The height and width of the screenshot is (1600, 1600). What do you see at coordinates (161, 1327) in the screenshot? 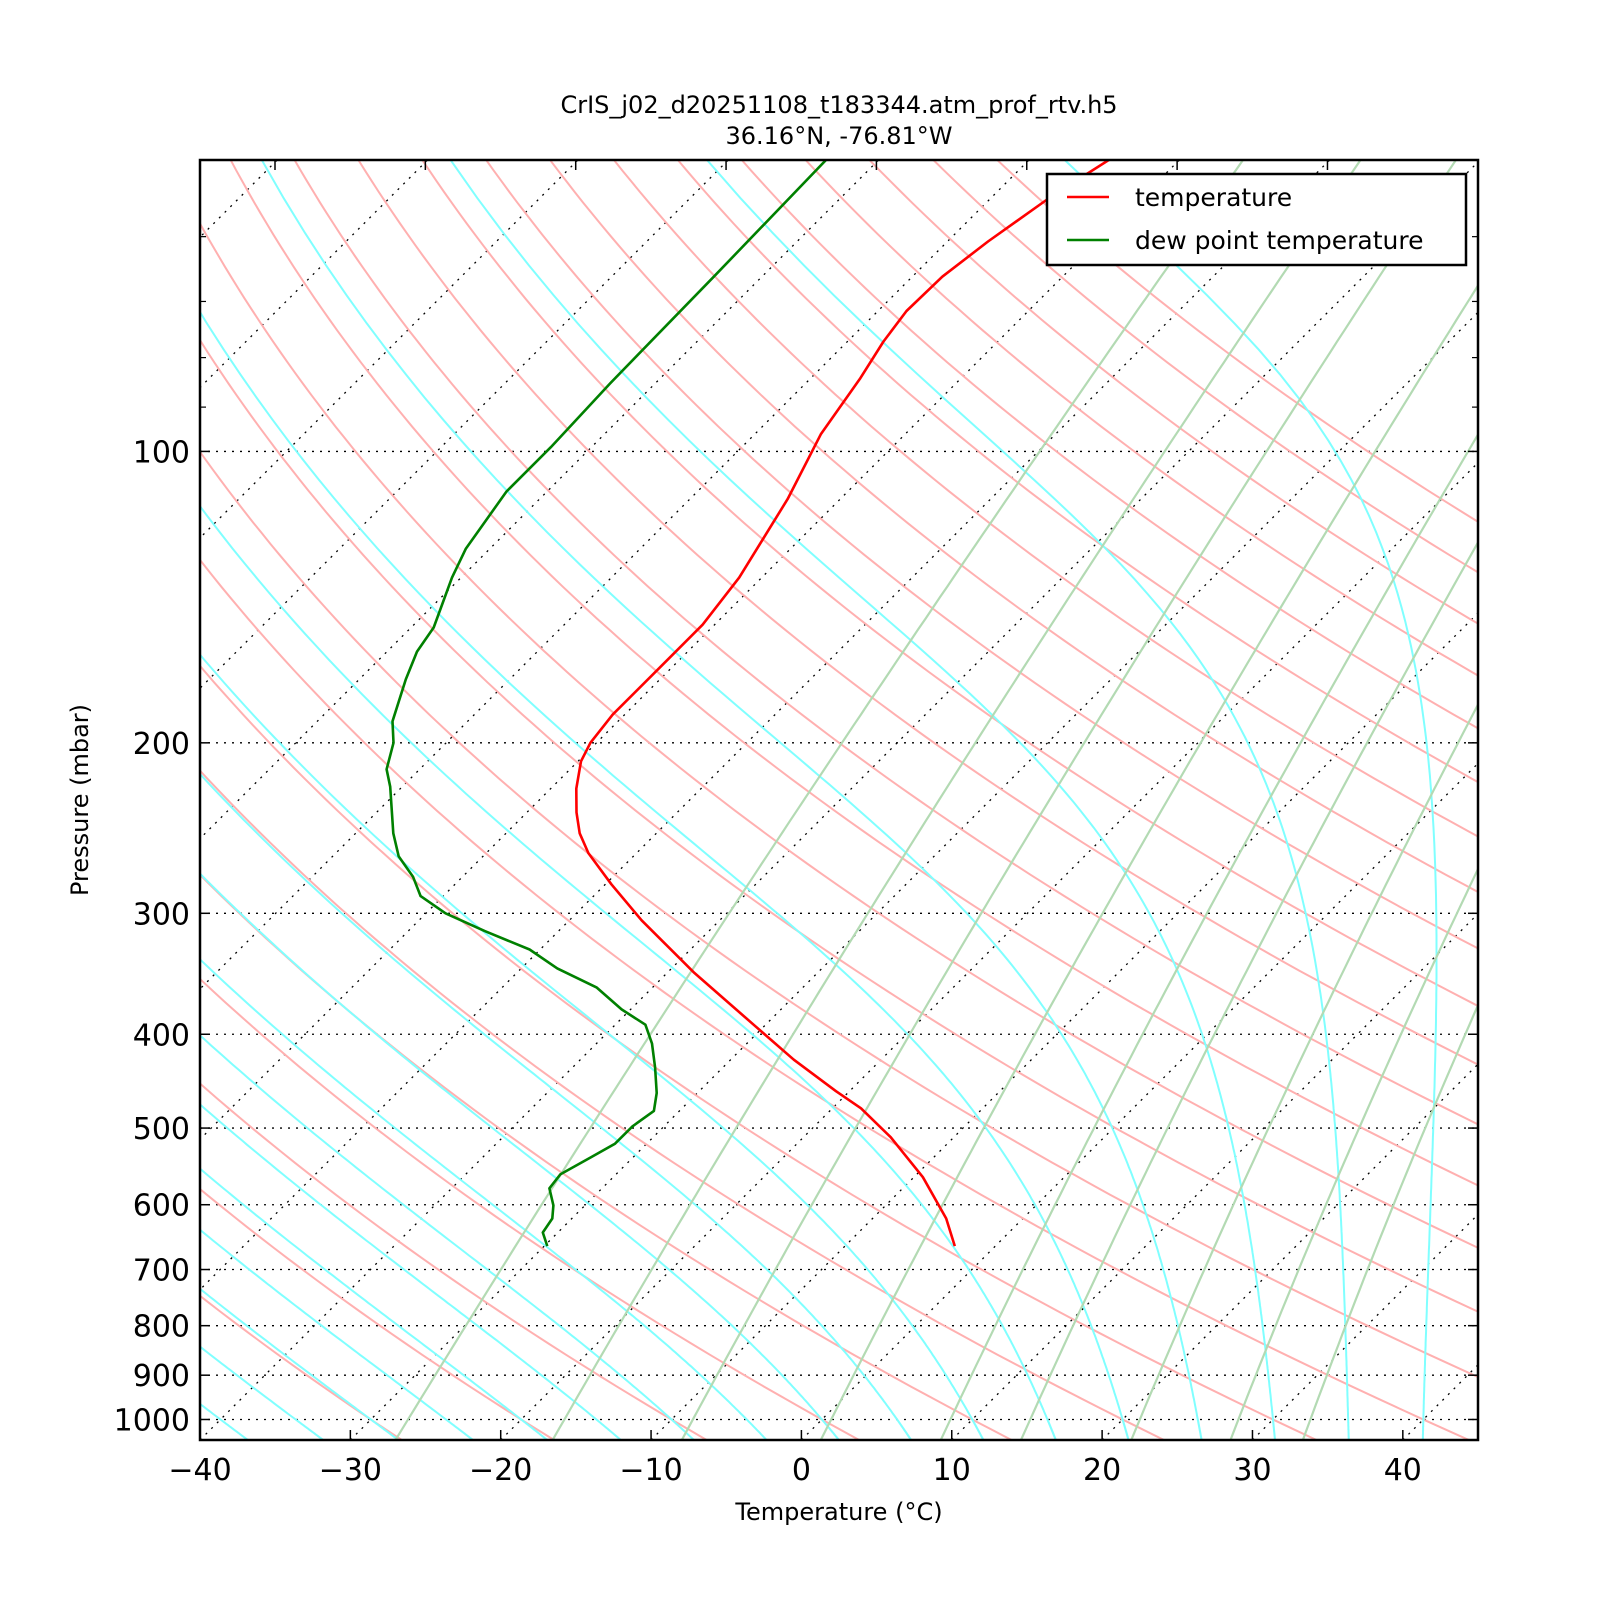
I see `y-tick-label: 800` at bounding box center [161, 1327].